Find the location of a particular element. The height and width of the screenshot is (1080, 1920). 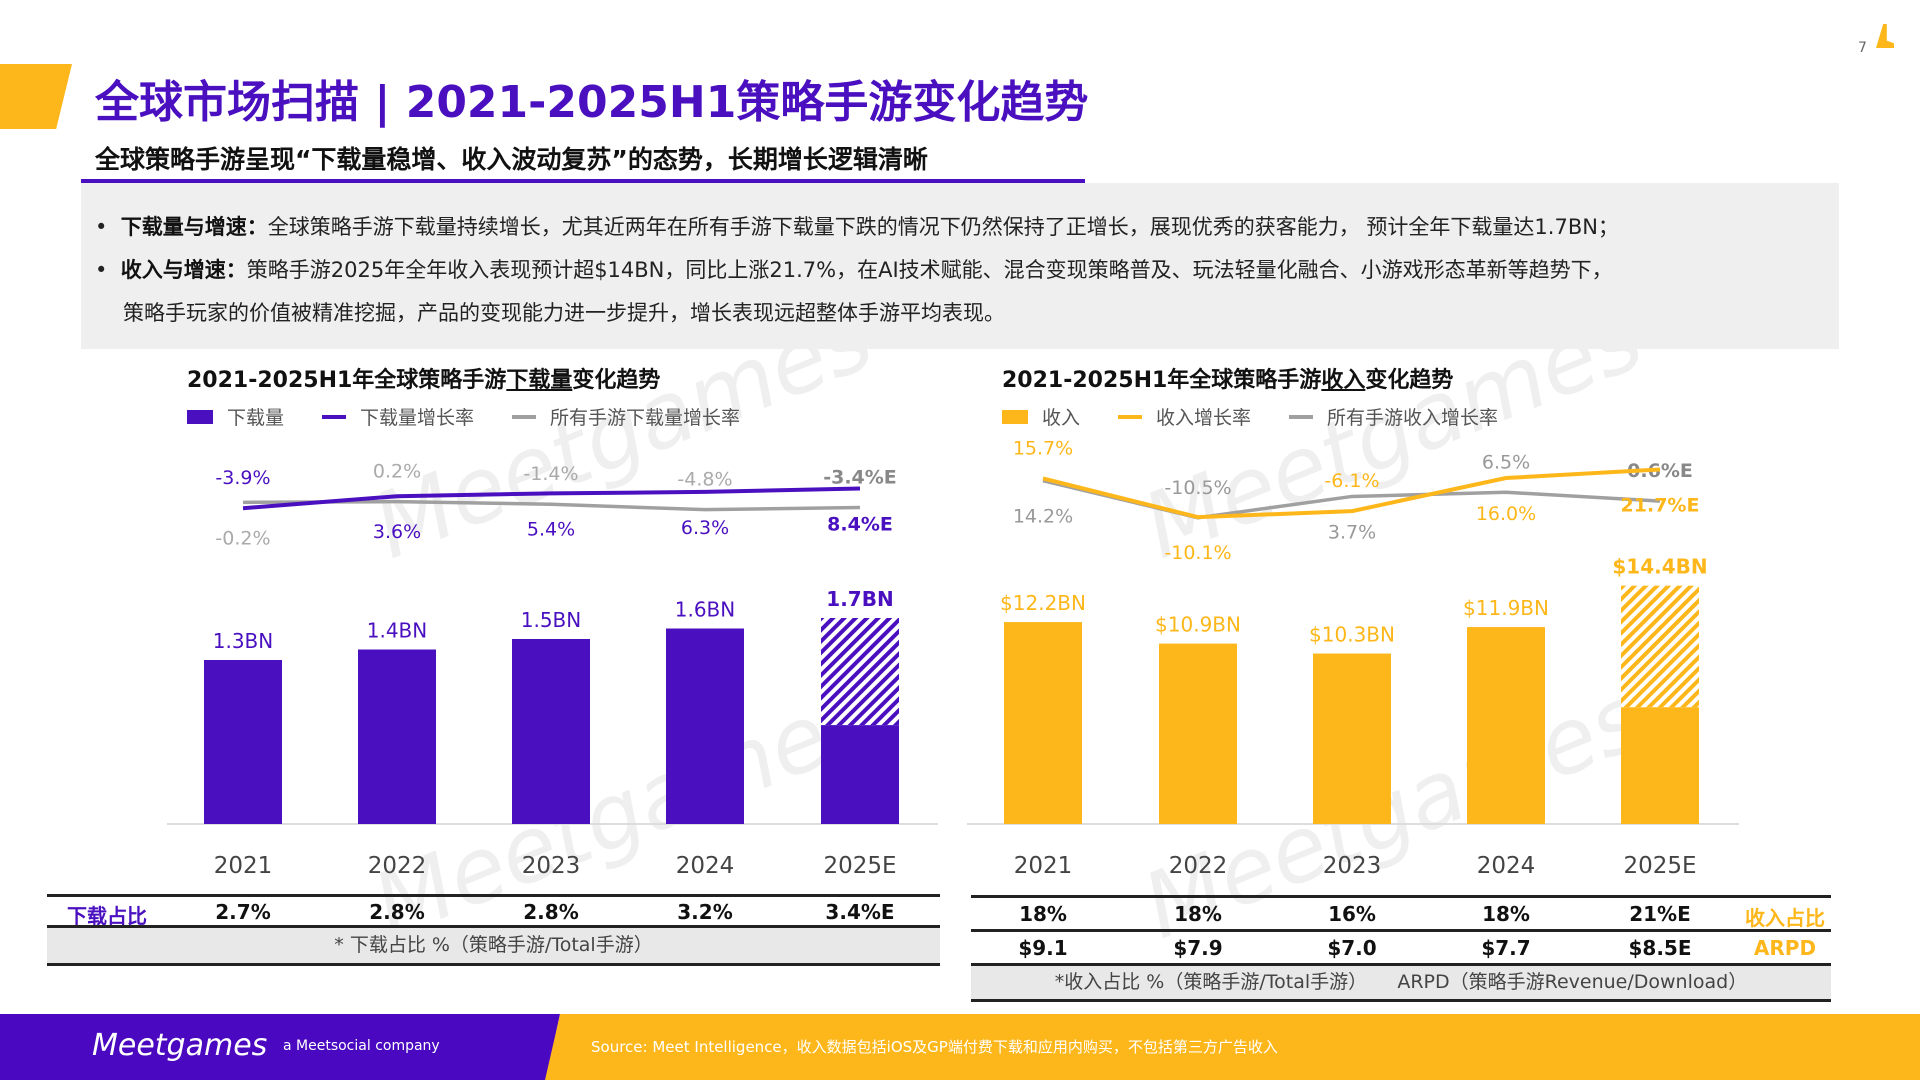

legend-label: 所有手游下载量增长率 is located at coordinates (645, 418).